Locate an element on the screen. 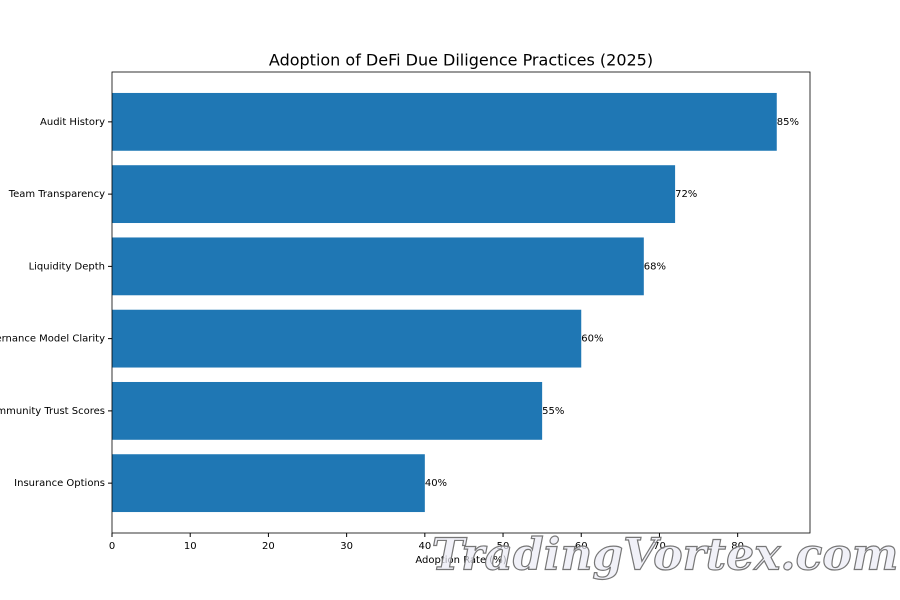 The image size is (900, 600). x-tick-label: 20 is located at coordinates (268, 546).